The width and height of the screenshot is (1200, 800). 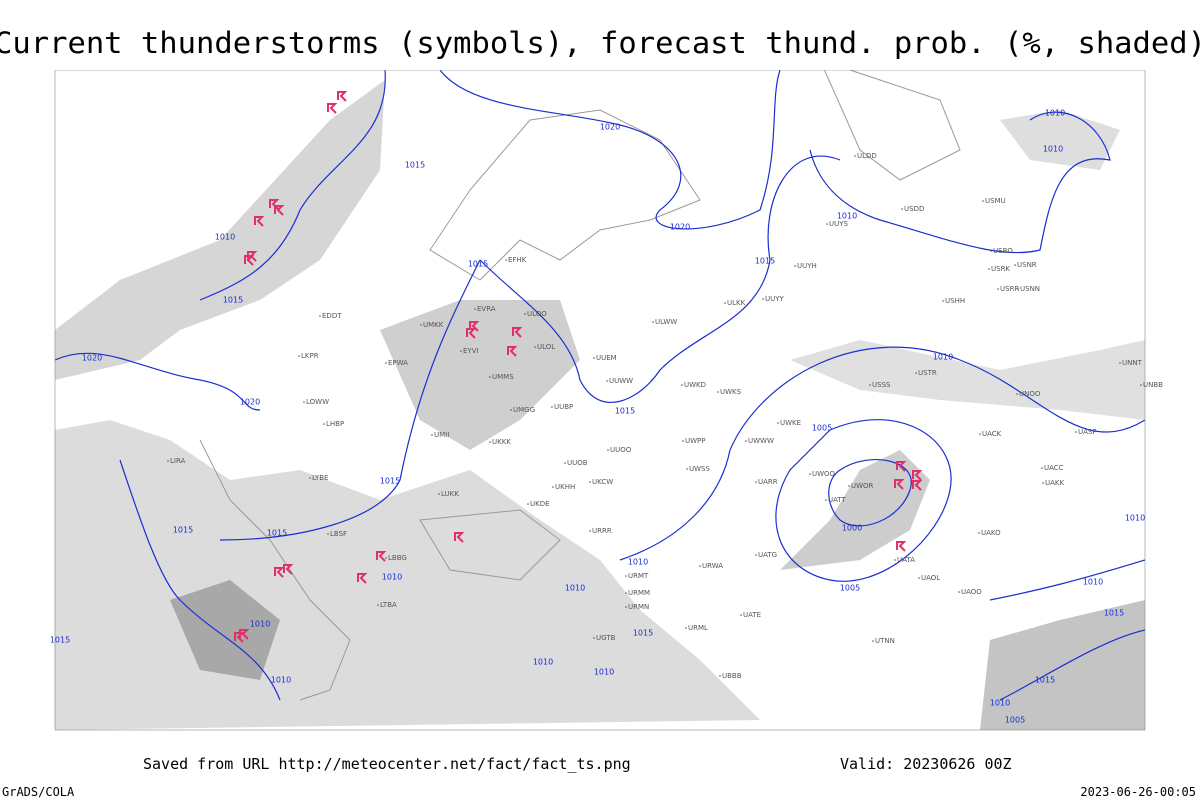 What do you see at coordinates (471, 351) in the screenshot?
I see `station-label: EYVI` at bounding box center [471, 351].